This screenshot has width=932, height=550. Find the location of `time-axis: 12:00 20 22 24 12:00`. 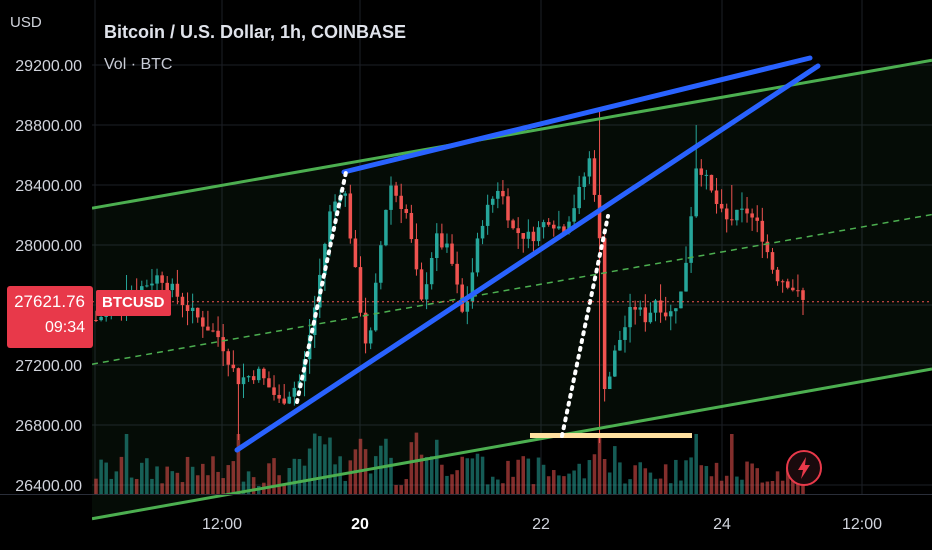

time-axis: 12:00 20 22 24 12:00 is located at coordinates (466, 514).